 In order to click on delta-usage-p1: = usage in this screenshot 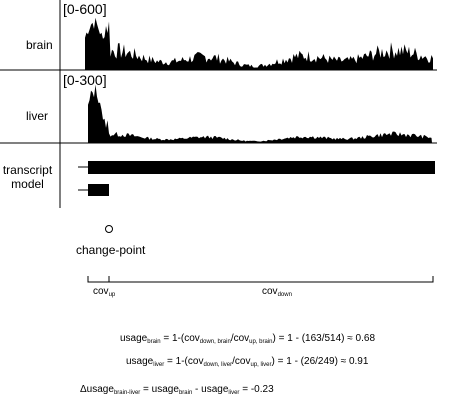, I will do `click(159, 389)`.